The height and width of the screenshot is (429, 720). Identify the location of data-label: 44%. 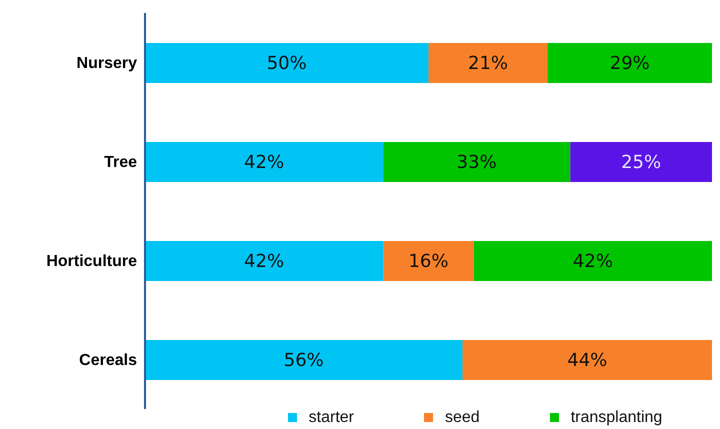
(587, 360).